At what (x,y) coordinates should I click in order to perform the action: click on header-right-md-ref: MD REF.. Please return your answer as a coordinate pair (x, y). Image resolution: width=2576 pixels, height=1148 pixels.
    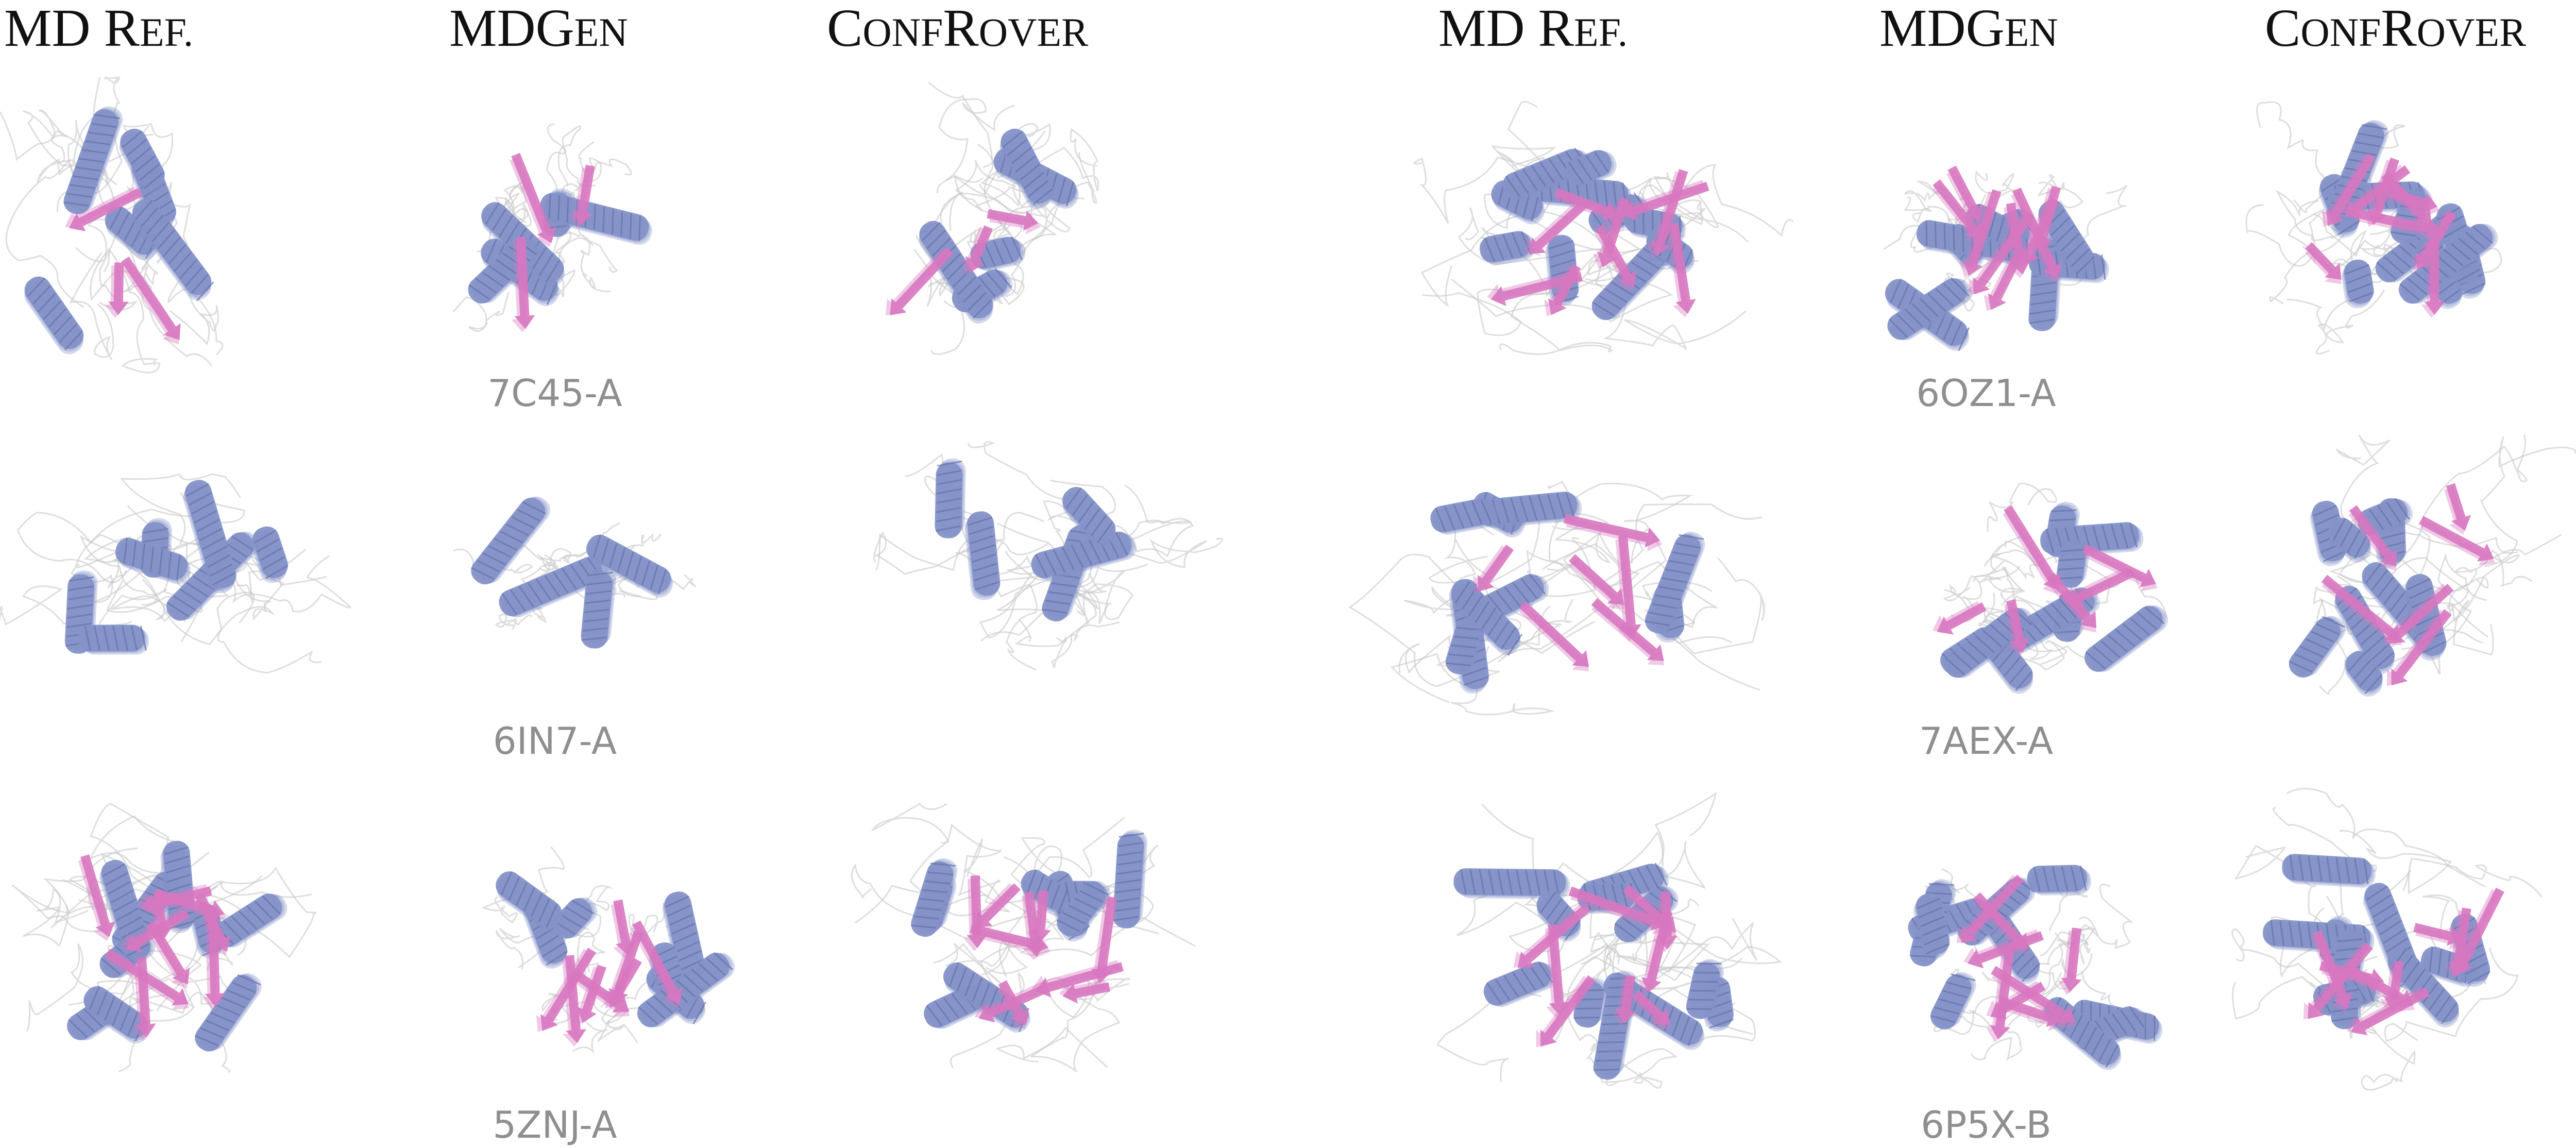
    Looking at the image, I should click on (1533, 28).